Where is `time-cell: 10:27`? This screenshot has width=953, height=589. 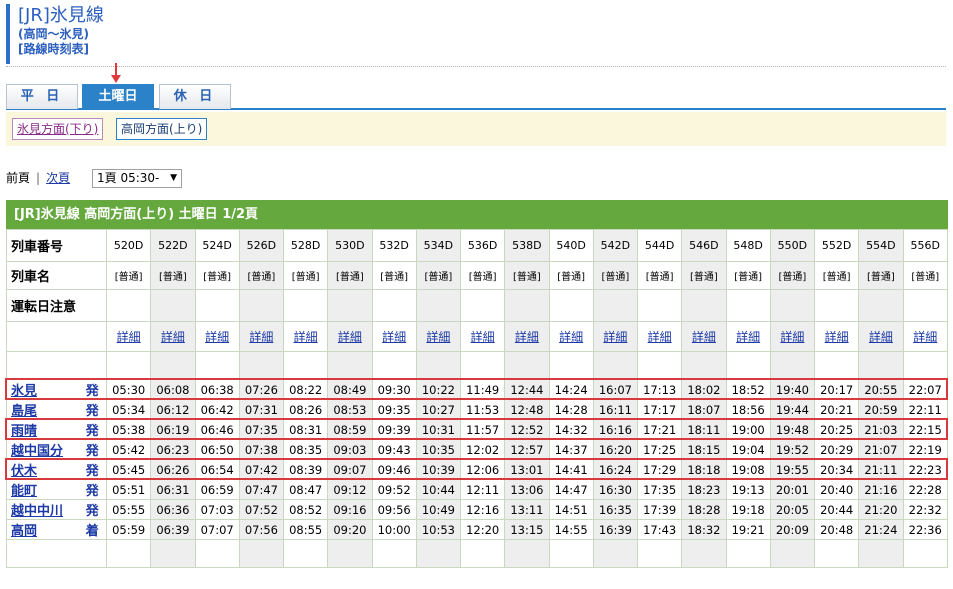 time-cell: 10:27 is located at coordinates (438, 409).